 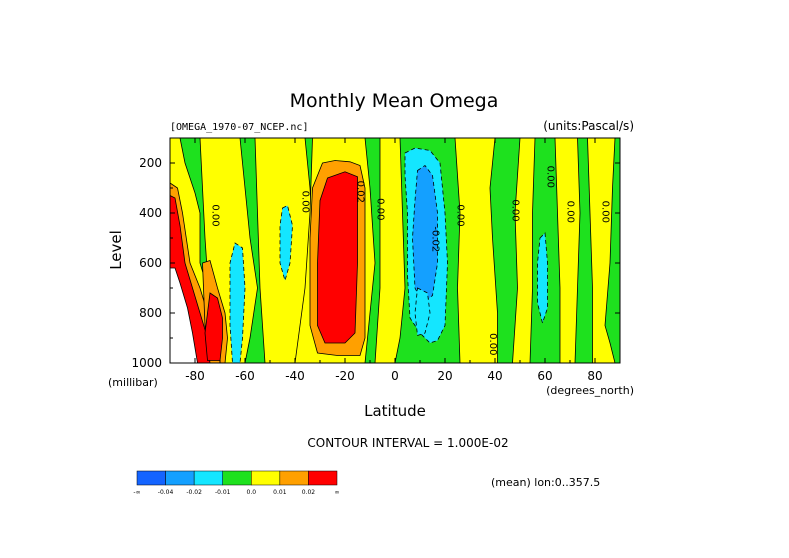 What do you see at coordinates (166, 492) in the screenshot?
I see `colorbar-label: -0.04` at bounding box center [166, 492].